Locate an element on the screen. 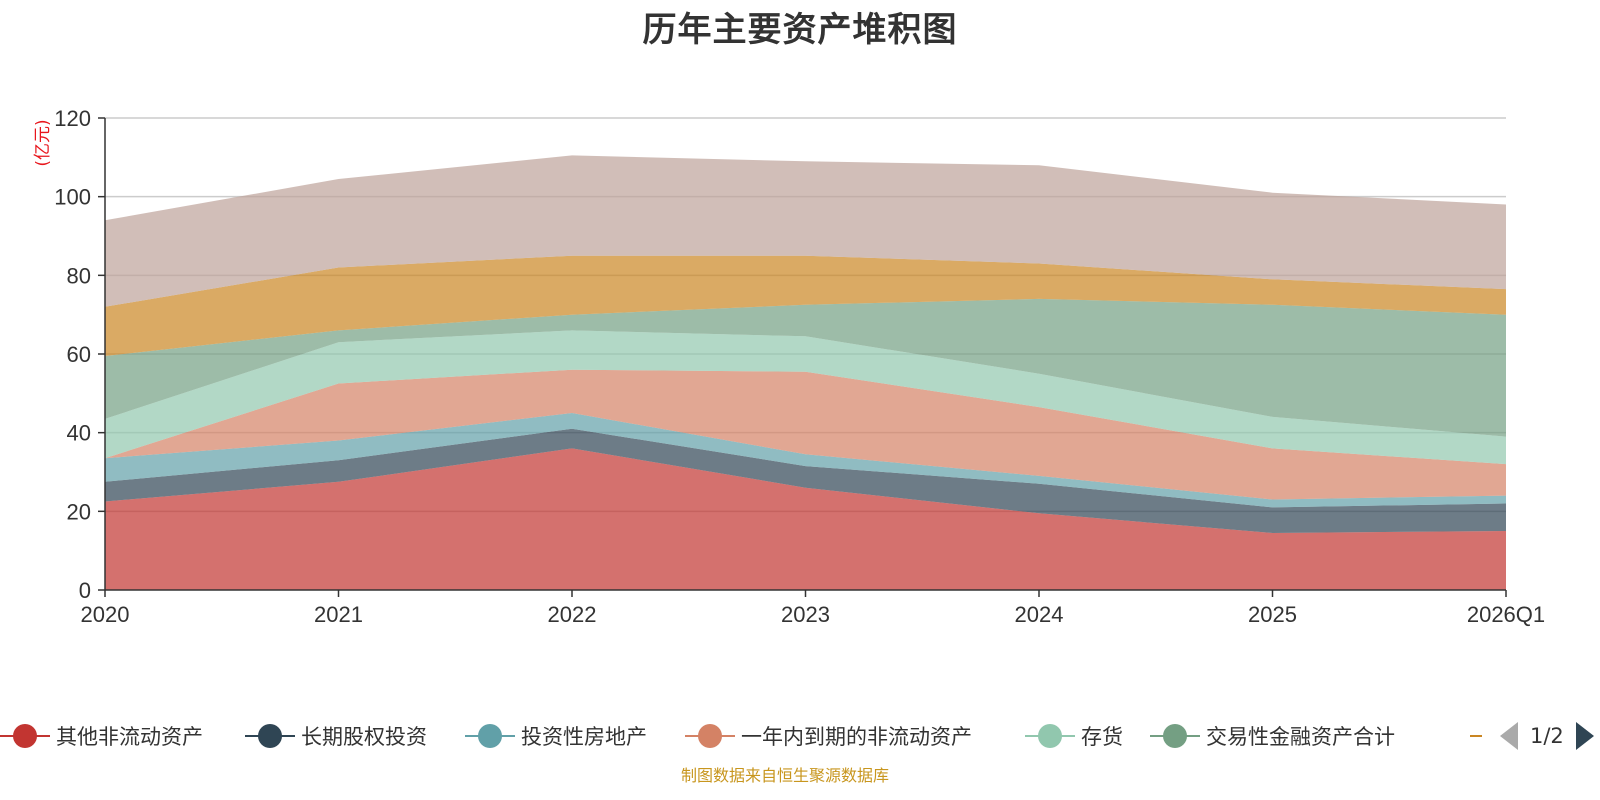 Image resolution: width=1600 pixels, height=800 pixels. legend-item: 投资性房地产 is located at coordinates (556, 736).